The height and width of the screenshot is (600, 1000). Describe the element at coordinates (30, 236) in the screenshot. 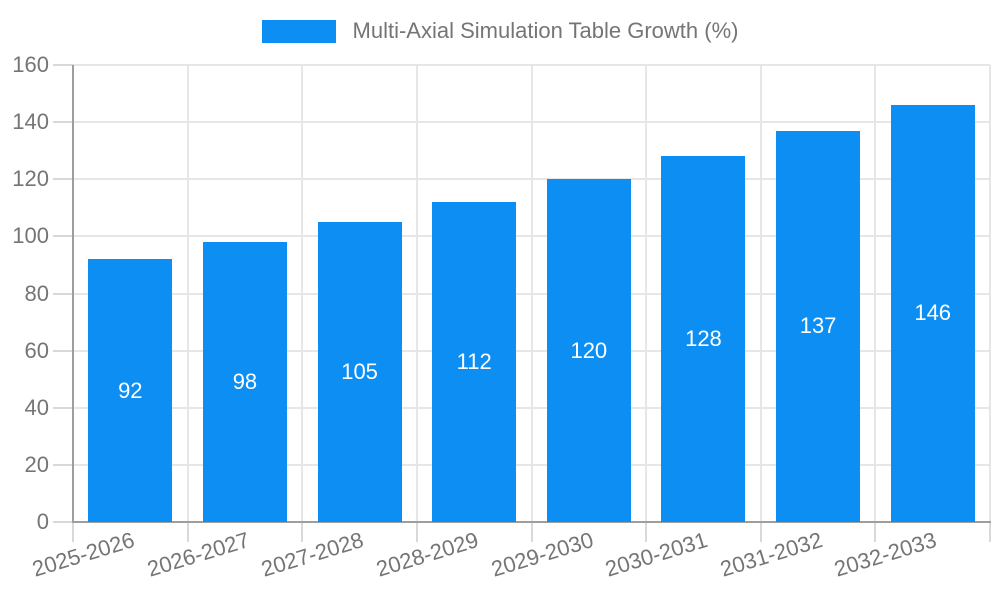

I see `y-tick-label: 100` at that location.